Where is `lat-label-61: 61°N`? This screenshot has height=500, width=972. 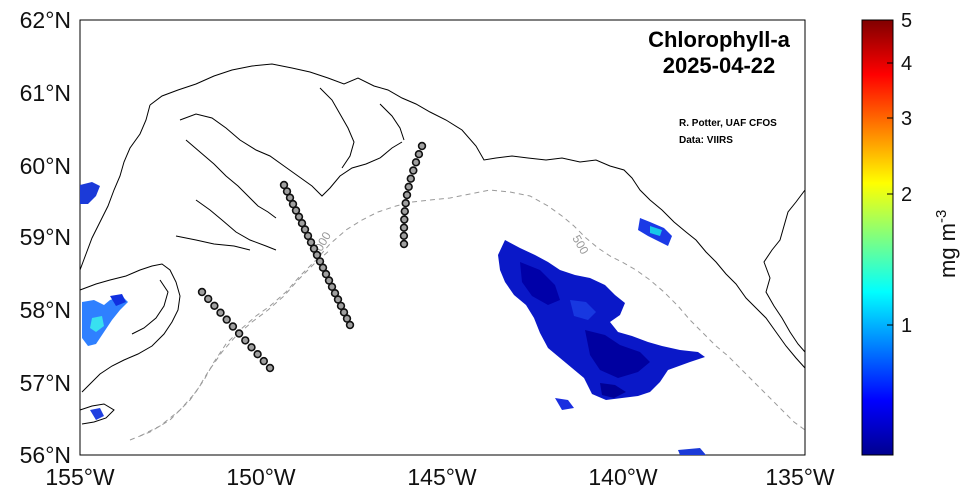
lat-label-61: 61°N is located at coordinates (45, 93).